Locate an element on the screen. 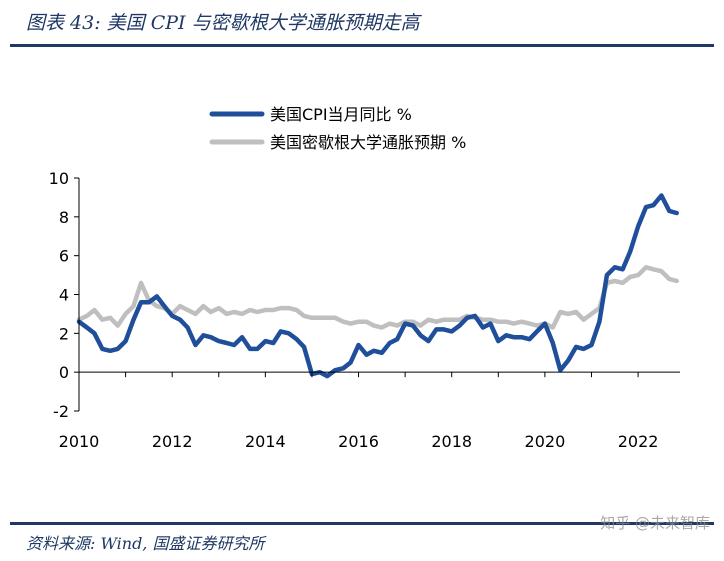  x-tick-label: 2016 is located at coordinates (358, 441).